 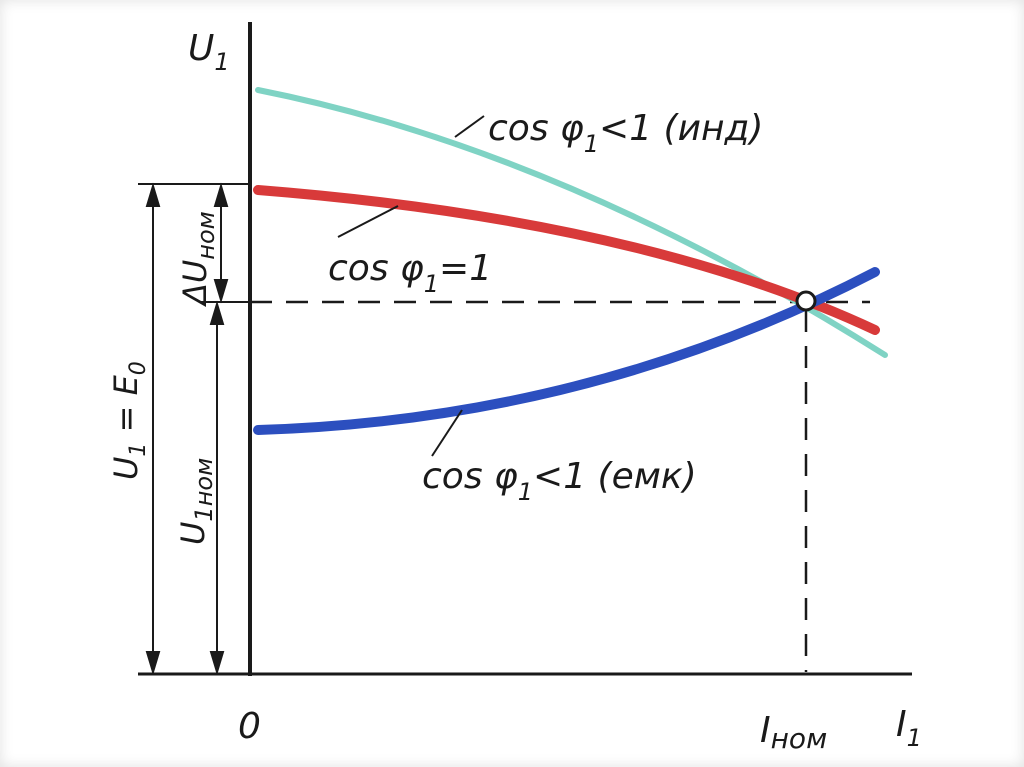 I want to click on e0-dimension-arrow, so click(x=153, y=429).